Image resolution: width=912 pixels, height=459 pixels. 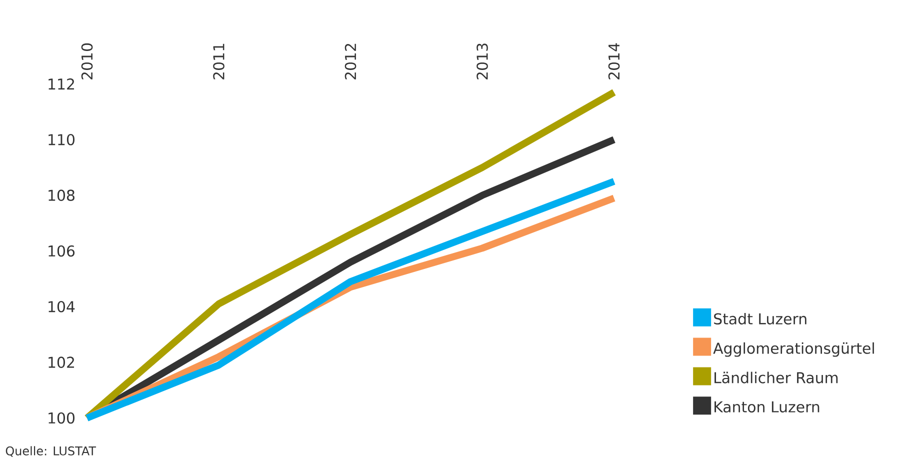 What do you see at coordinates (61, 251) in the screenshot?
I see `y-tick-label: 106` at bounding box center [61, 251].